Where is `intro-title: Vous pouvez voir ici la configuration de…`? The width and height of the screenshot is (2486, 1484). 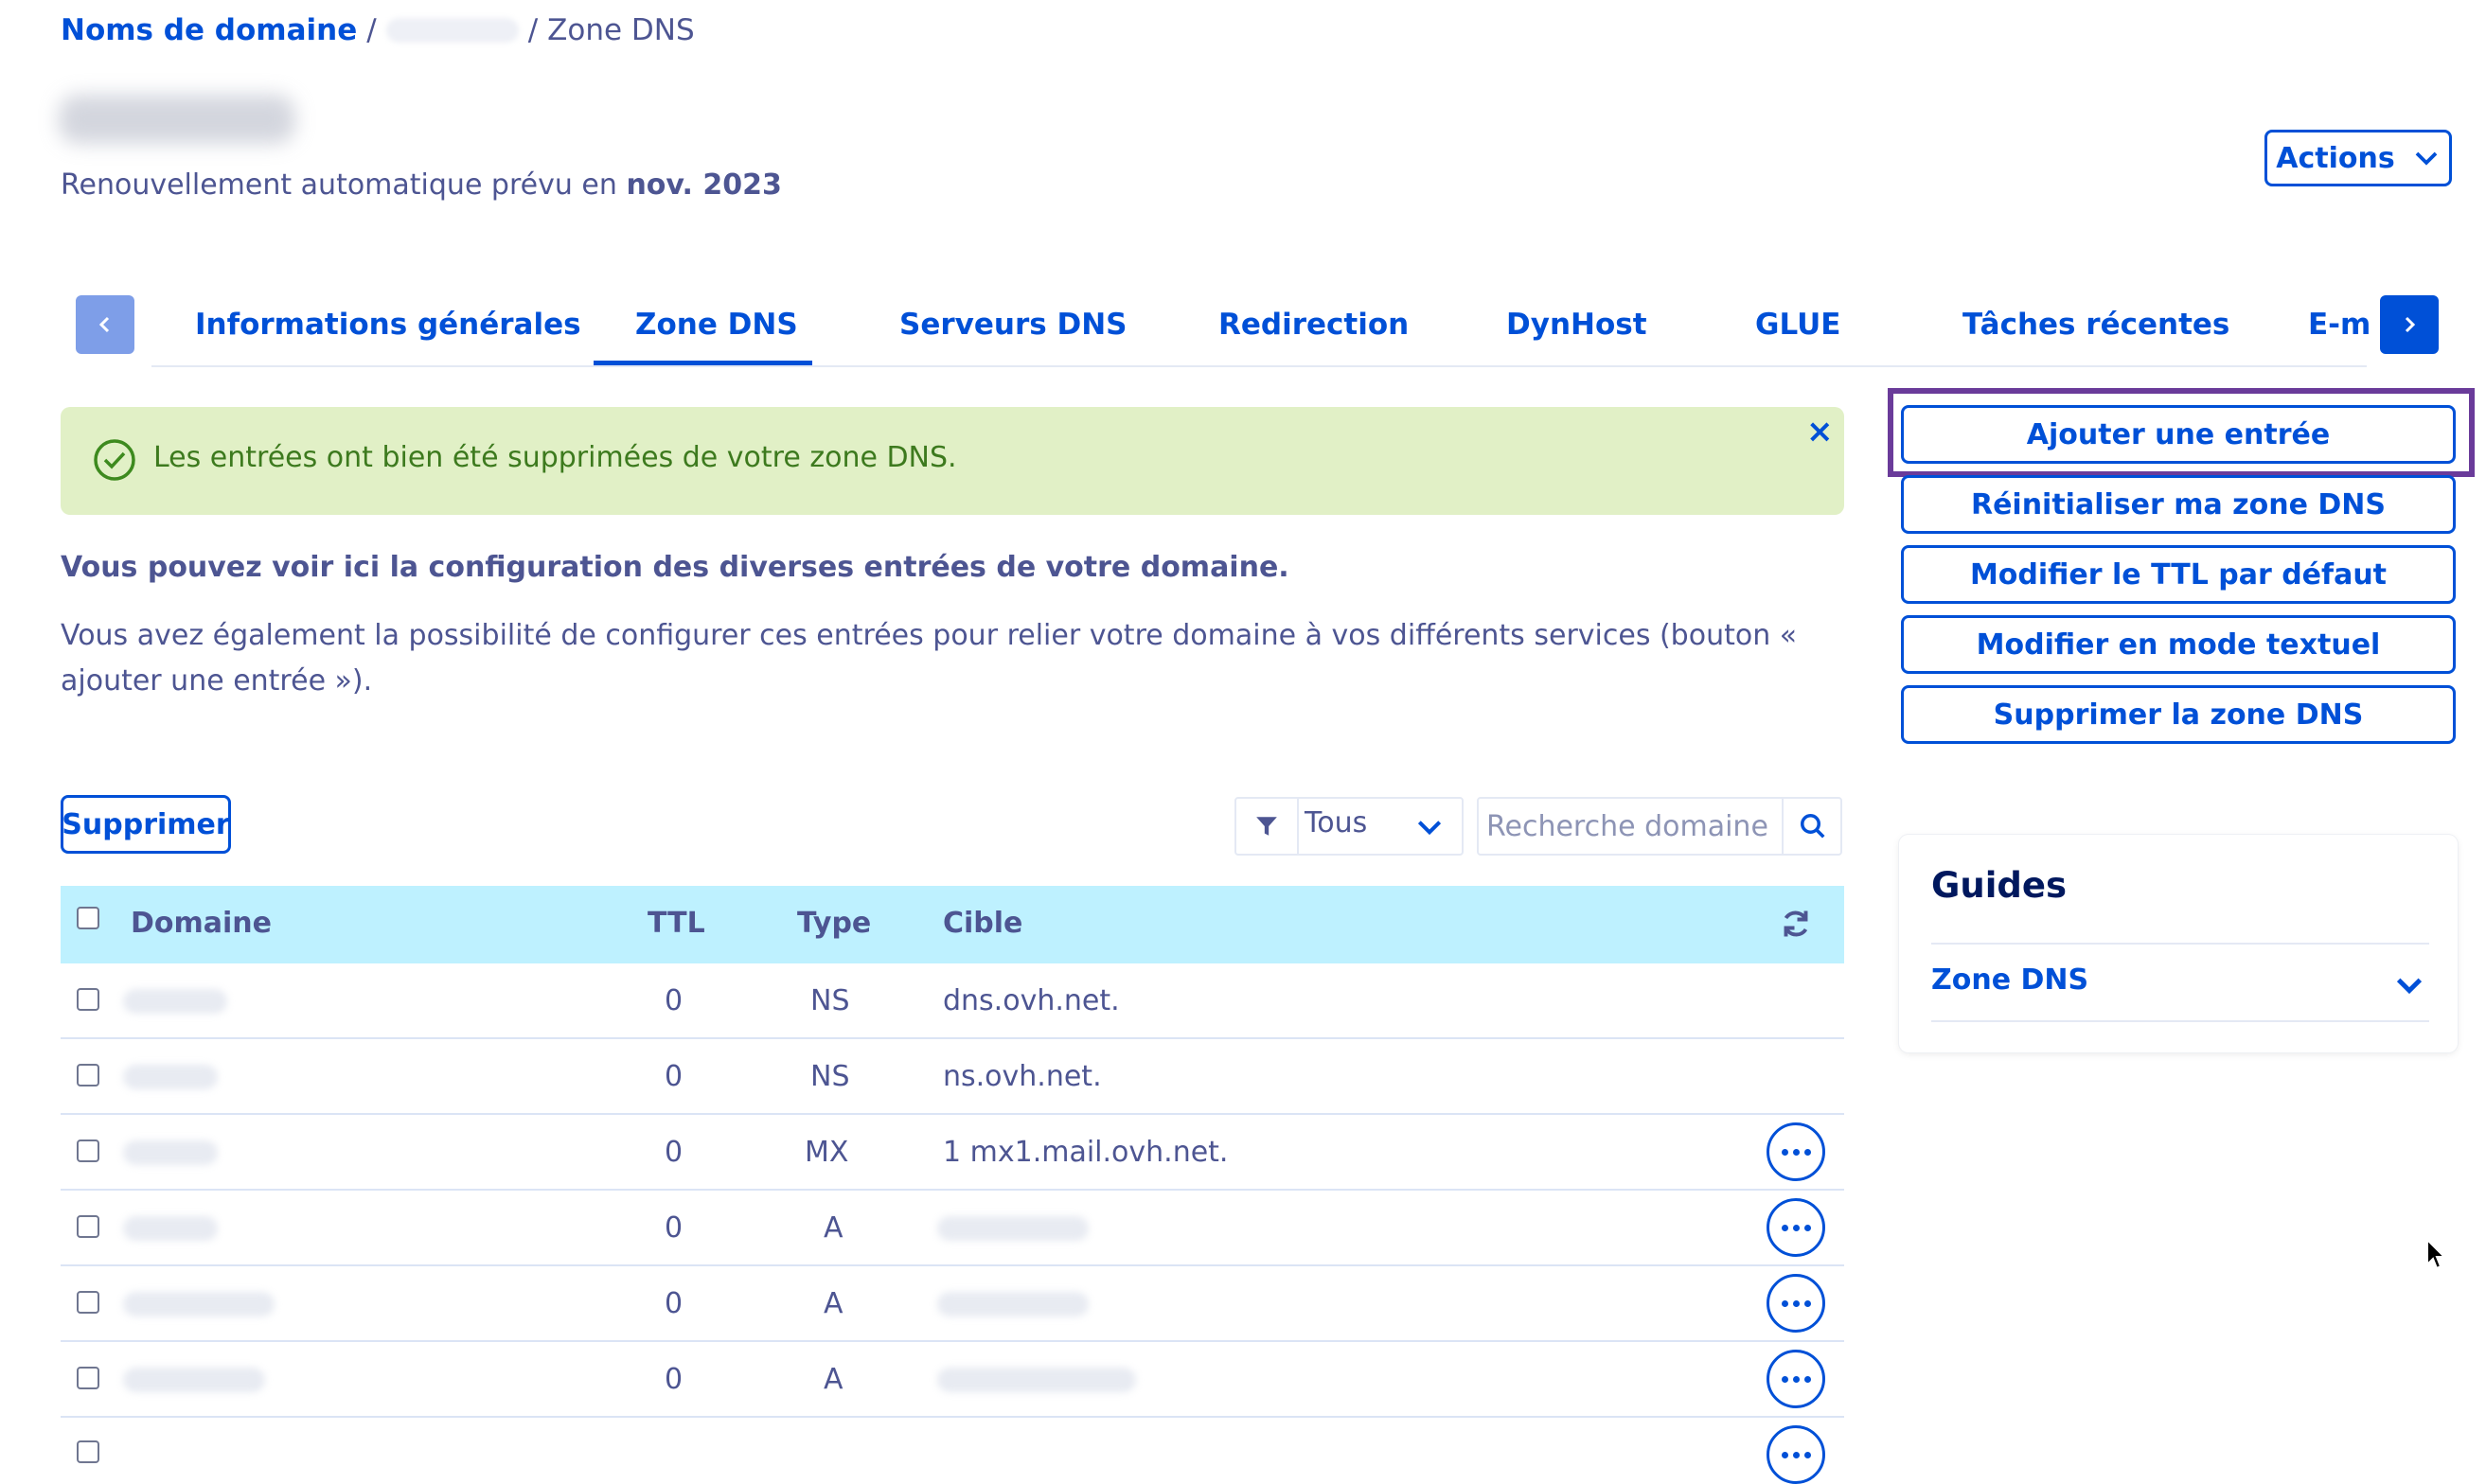
intro-title: Vous pouvez voir ici la configuration de… is located at coordinates (675, 567).